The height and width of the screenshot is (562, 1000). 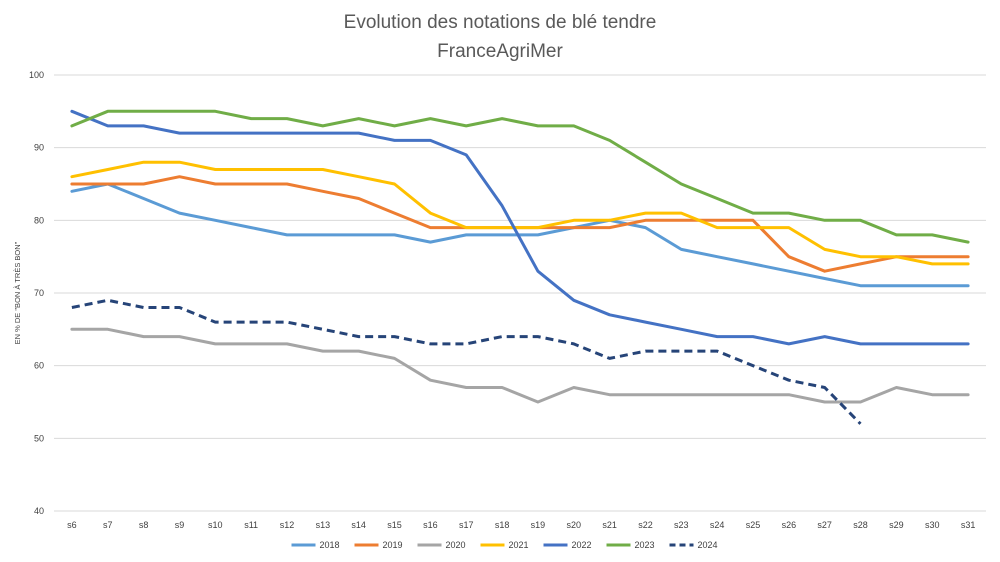 What do you see at coordinates (574, 525) in the screenshot?
I see `x-tick-label: s20` at bounding box center [574, 525].